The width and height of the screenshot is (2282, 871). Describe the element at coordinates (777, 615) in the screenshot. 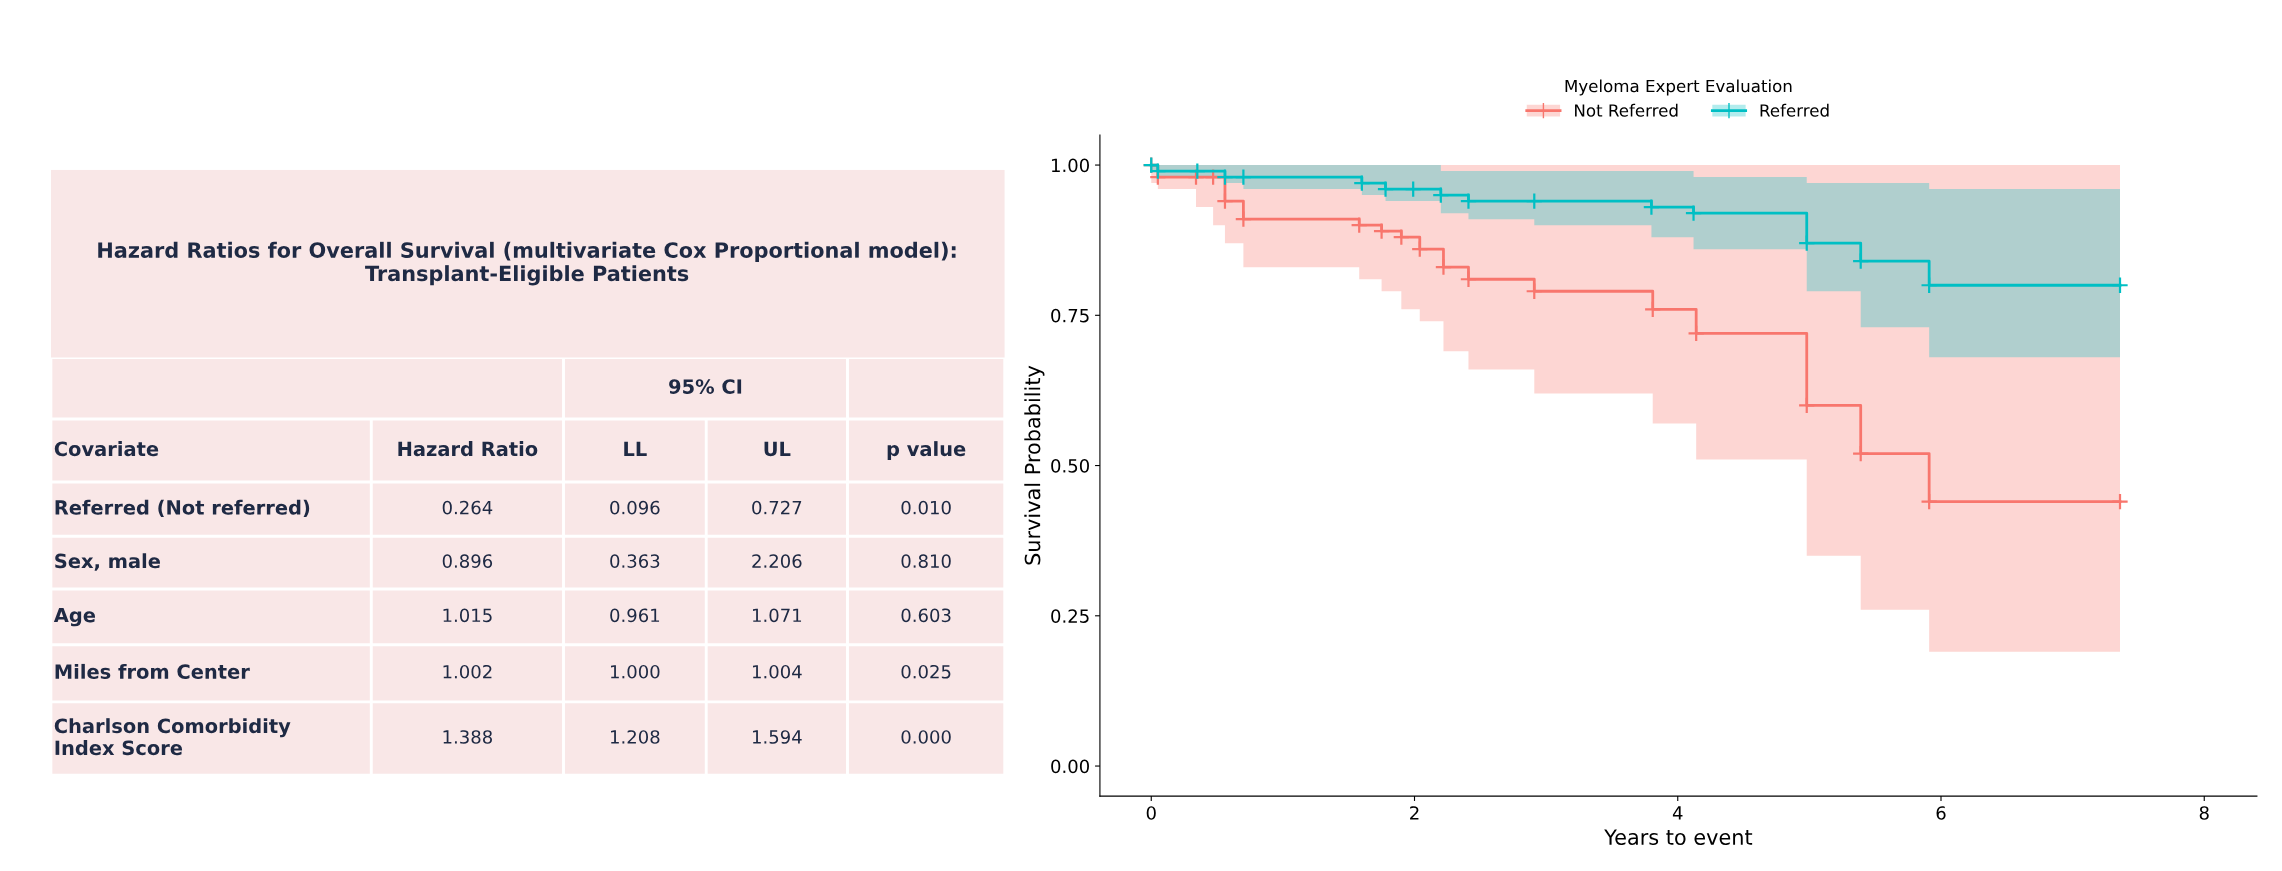

I see `text: 1.071` at that location.